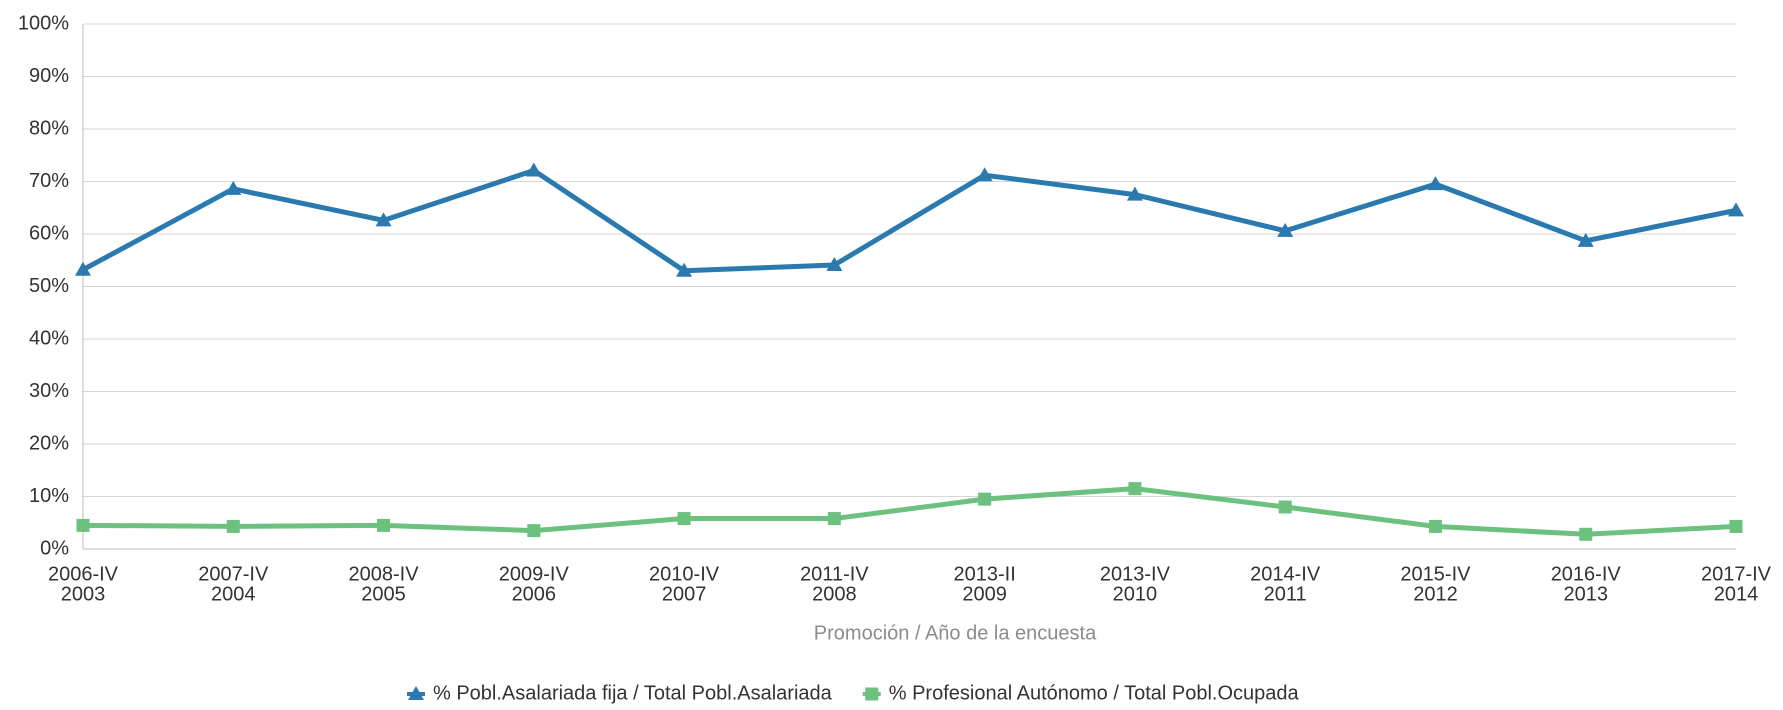  I want to click on y-tick-label: 30%, so click(49, 391).